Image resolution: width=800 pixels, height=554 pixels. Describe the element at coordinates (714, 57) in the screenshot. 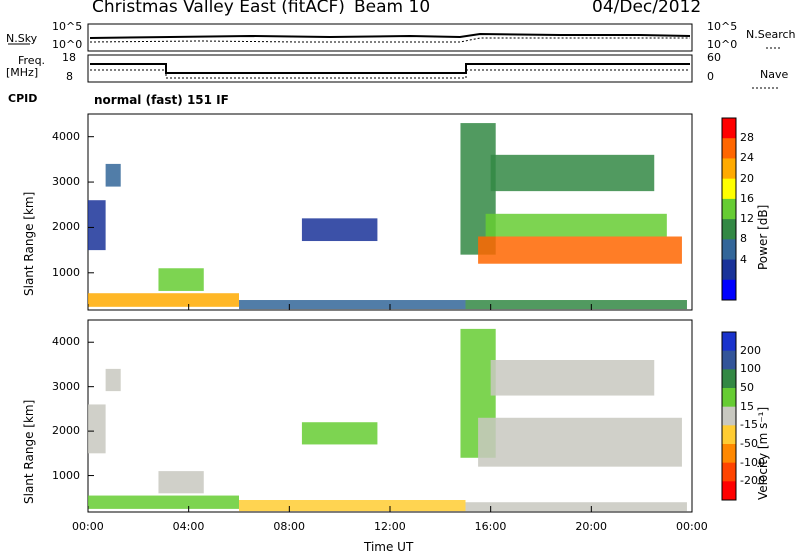

I see `nave-tick-top: 60` at that location.